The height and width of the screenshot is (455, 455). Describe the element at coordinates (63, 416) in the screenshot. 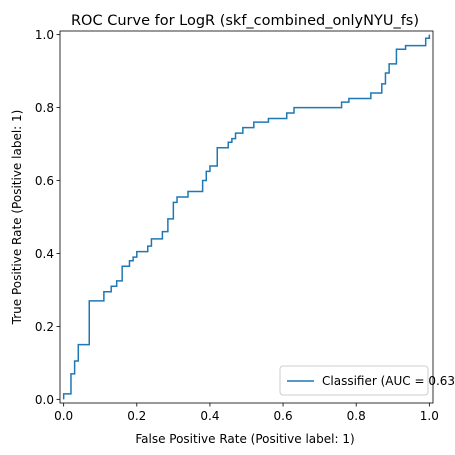

I see `x-tick-label: 0.0` at that location.